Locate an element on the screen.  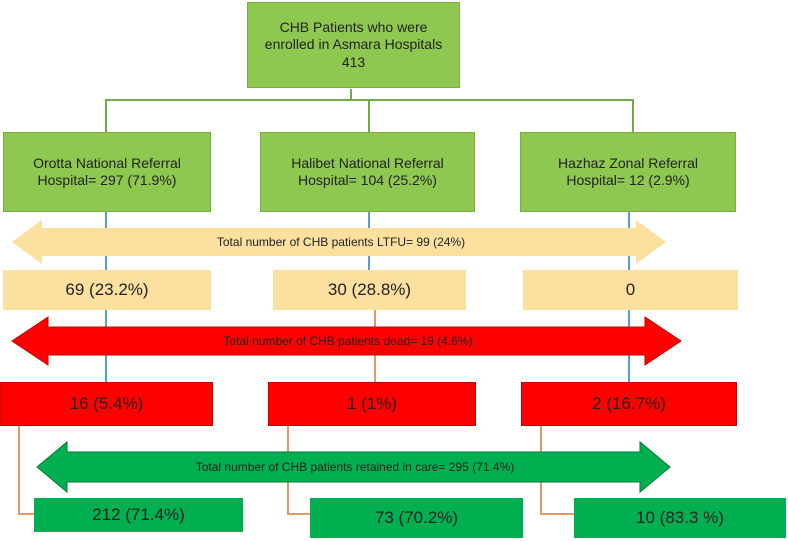
root-line-1: CHB Patients who were is located at coordinates (353, 26).